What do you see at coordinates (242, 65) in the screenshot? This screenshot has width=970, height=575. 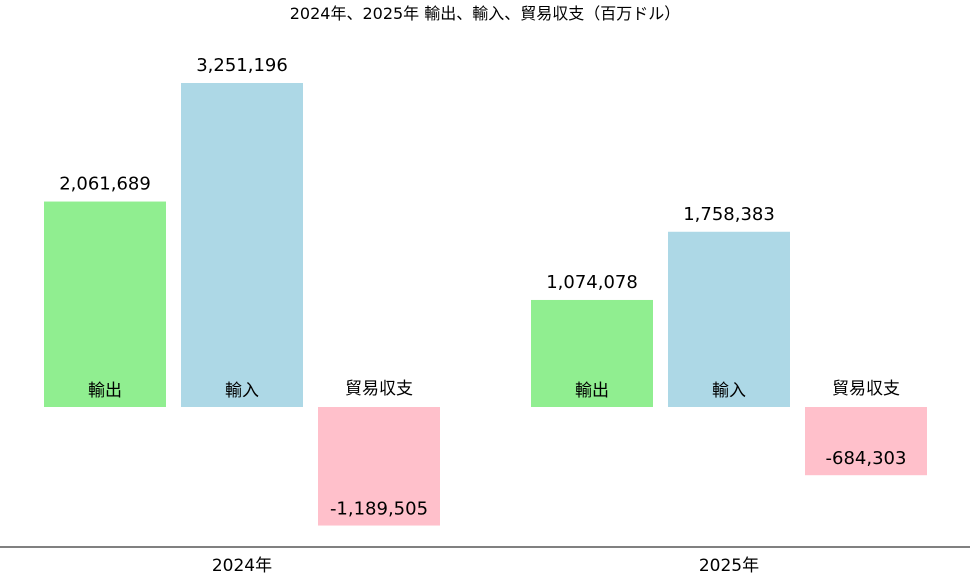 I see `bar-value-label: 3,251,196` at bounding box center [242, 65].